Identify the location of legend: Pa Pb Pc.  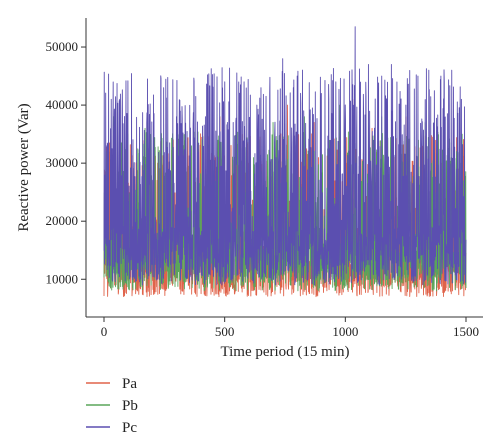
(112, 406).